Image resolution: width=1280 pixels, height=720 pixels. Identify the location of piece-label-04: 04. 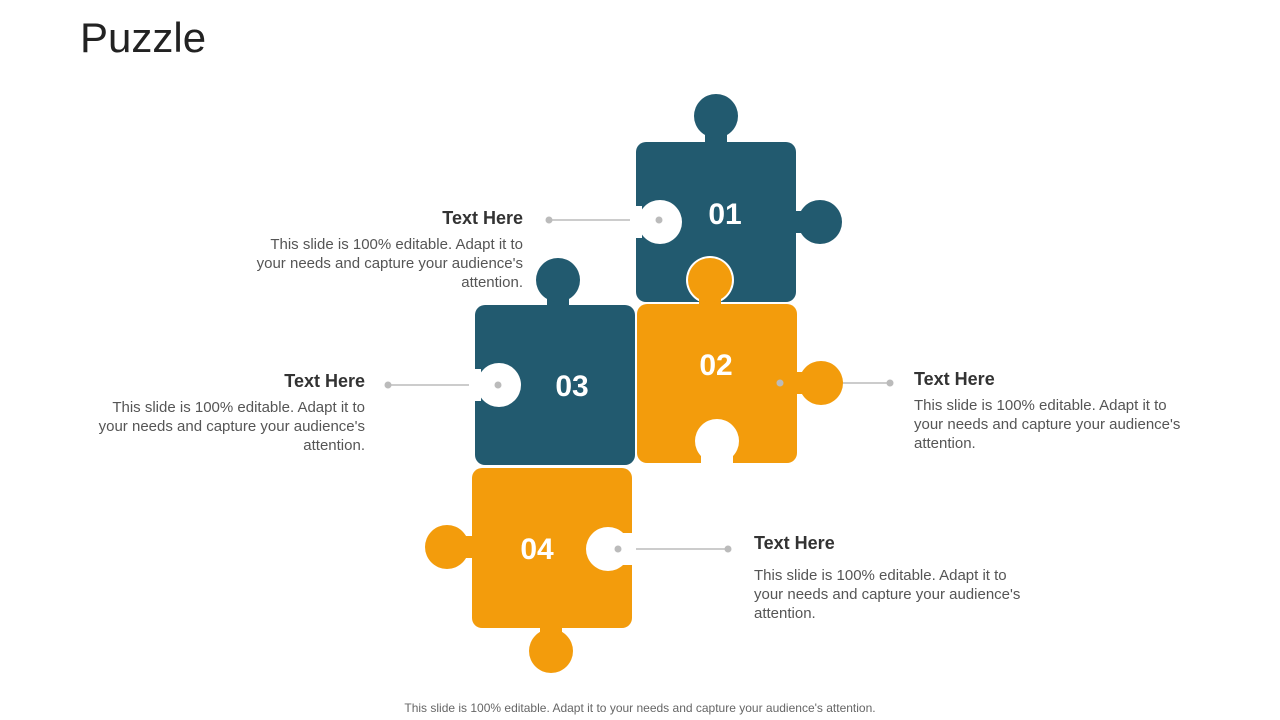
(537, 549).